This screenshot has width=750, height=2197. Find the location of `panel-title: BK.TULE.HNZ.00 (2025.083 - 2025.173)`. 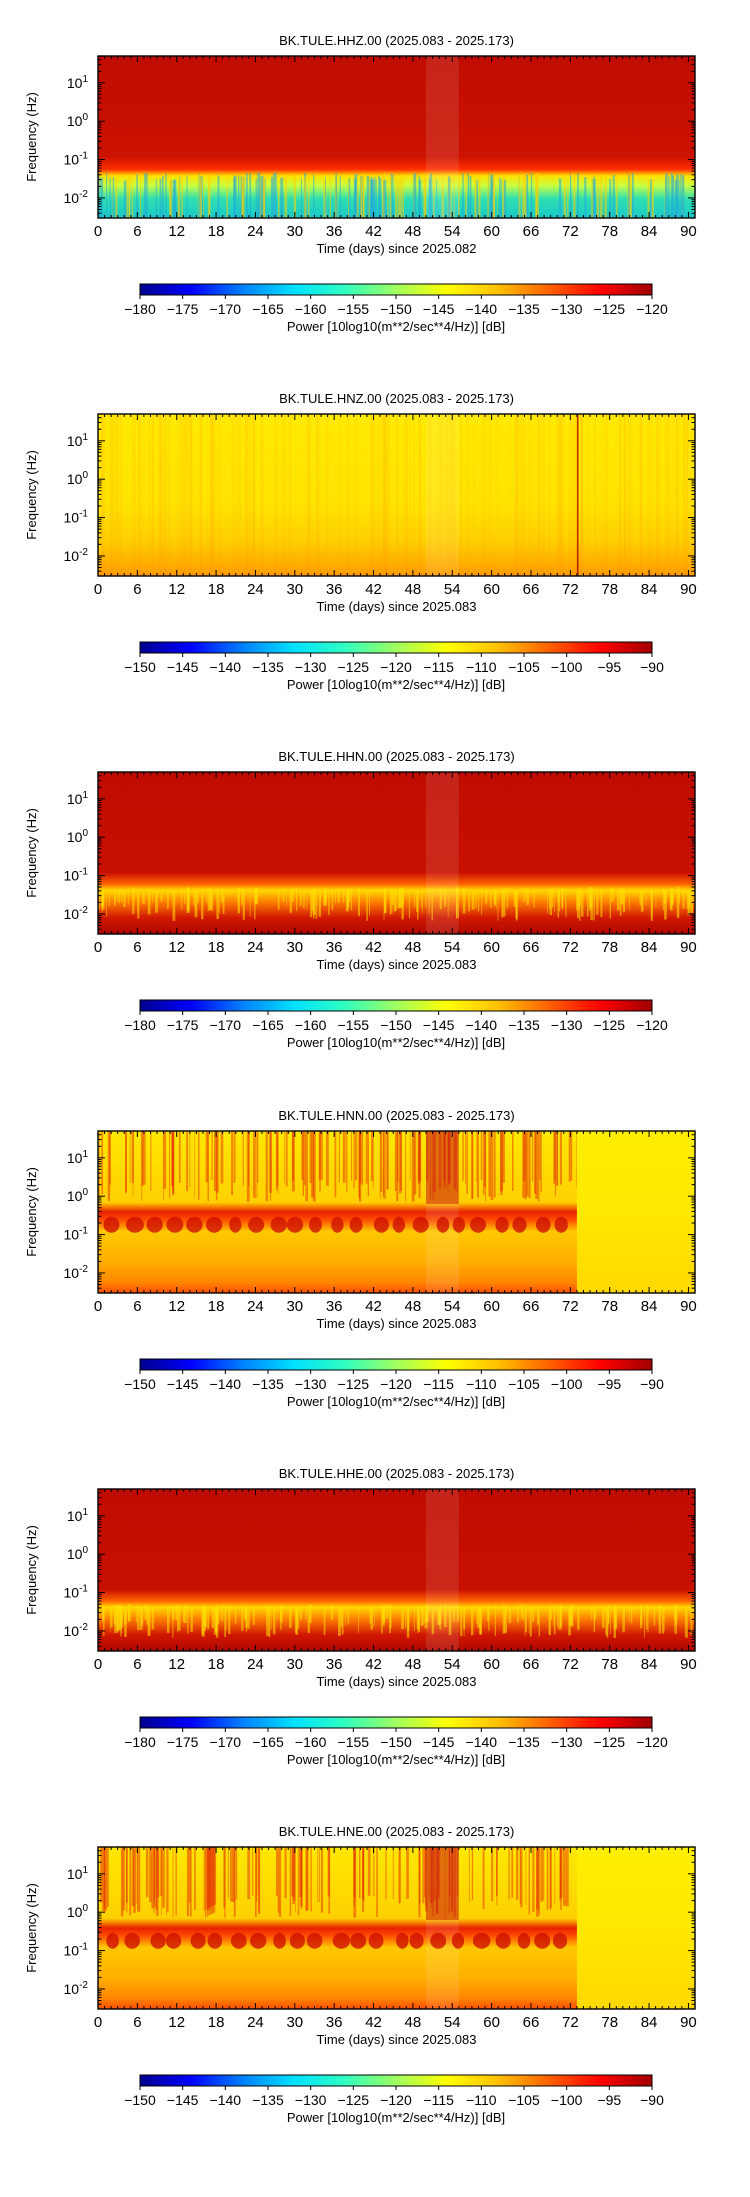

panel-title: BK.TULE.HNZ.00 (2025.083 - 2025.173) is located at coordinates (396, 398).